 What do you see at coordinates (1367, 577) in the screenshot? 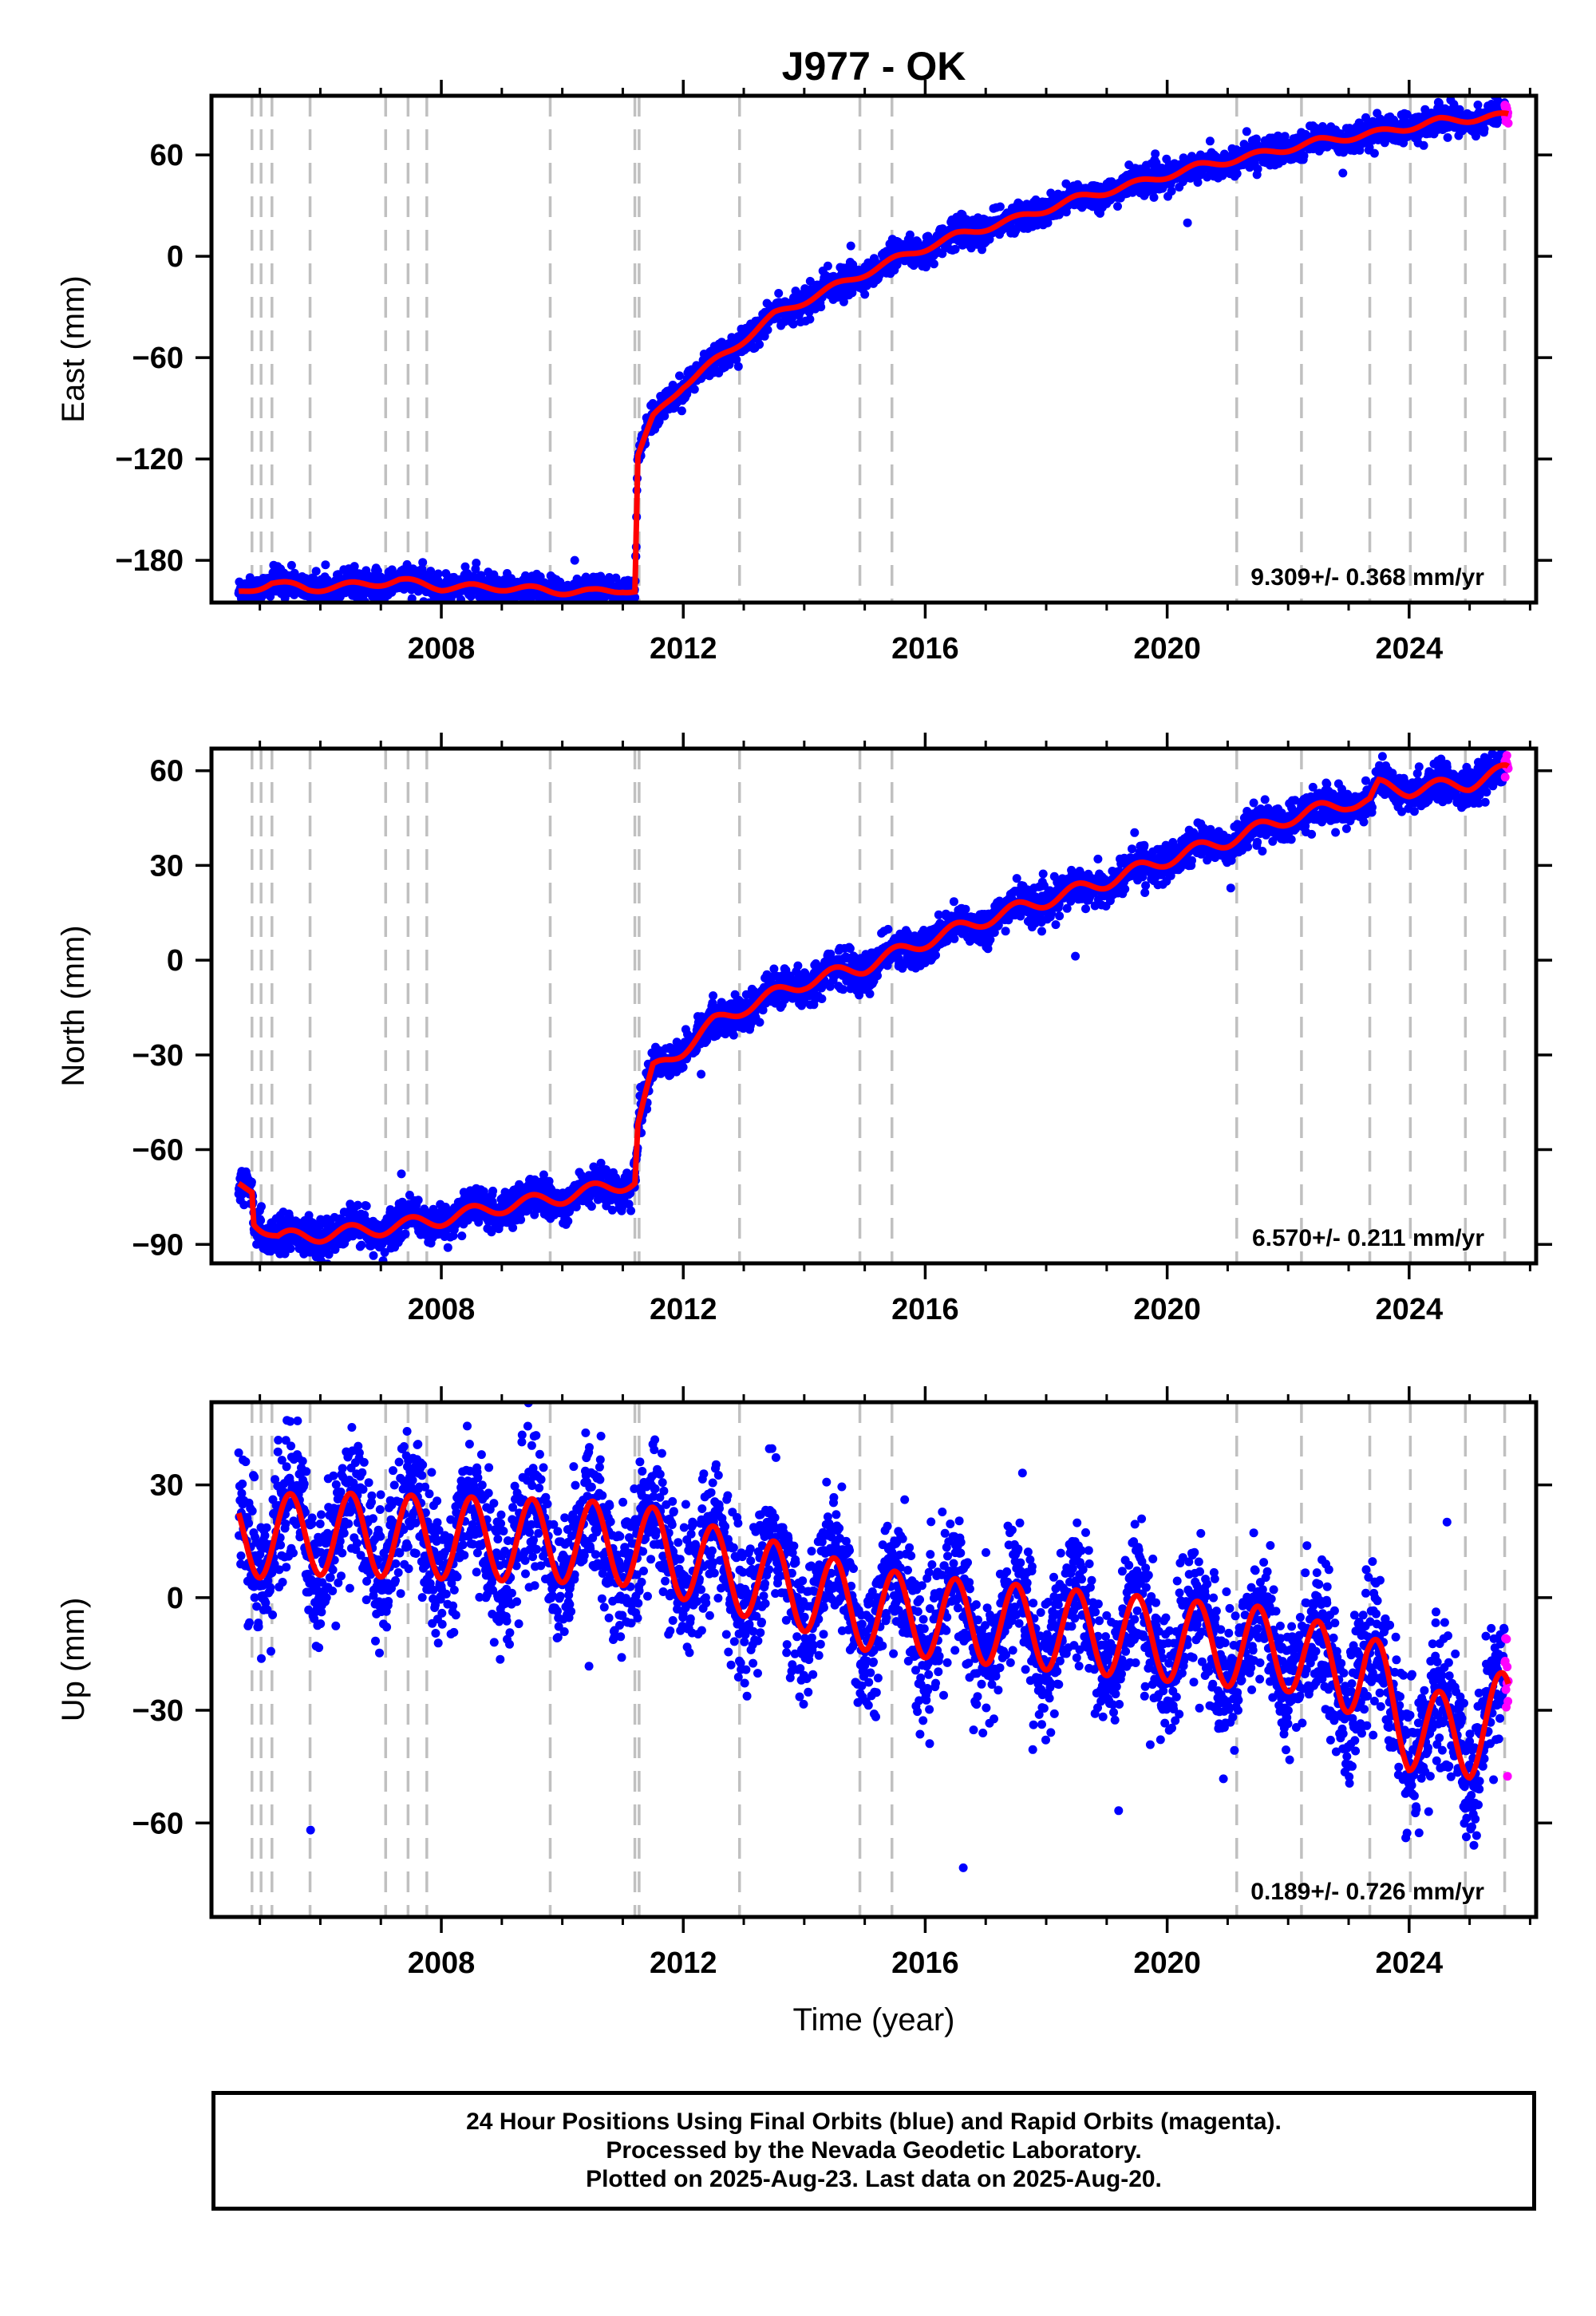
I see `velocity-label: 9.309+/- 0.368 mm/yr` at bounding box center [1367, 577].